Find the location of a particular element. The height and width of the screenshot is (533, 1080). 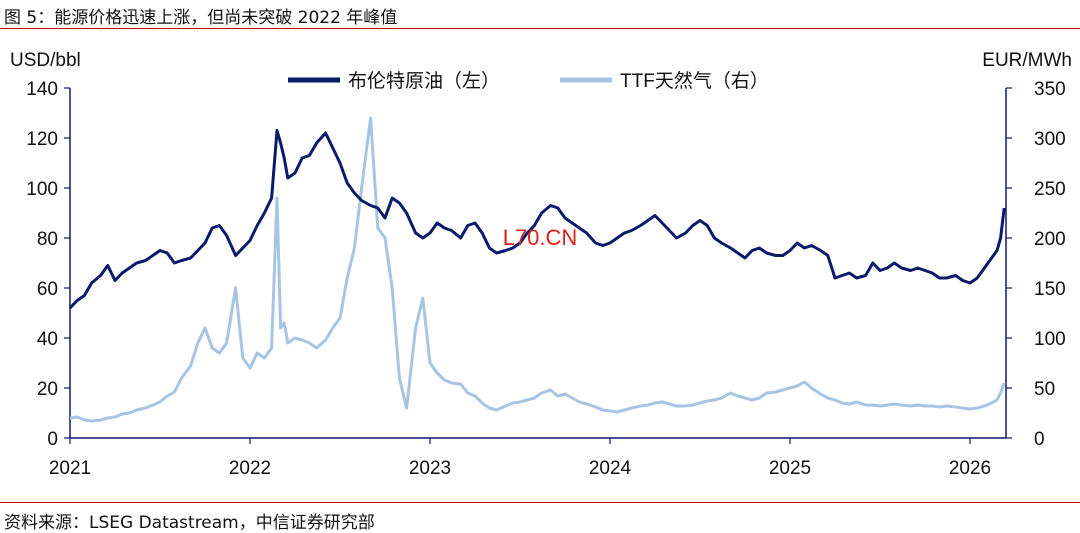

y-right-tick-label: 150 is located at coordinates (1050, 289).